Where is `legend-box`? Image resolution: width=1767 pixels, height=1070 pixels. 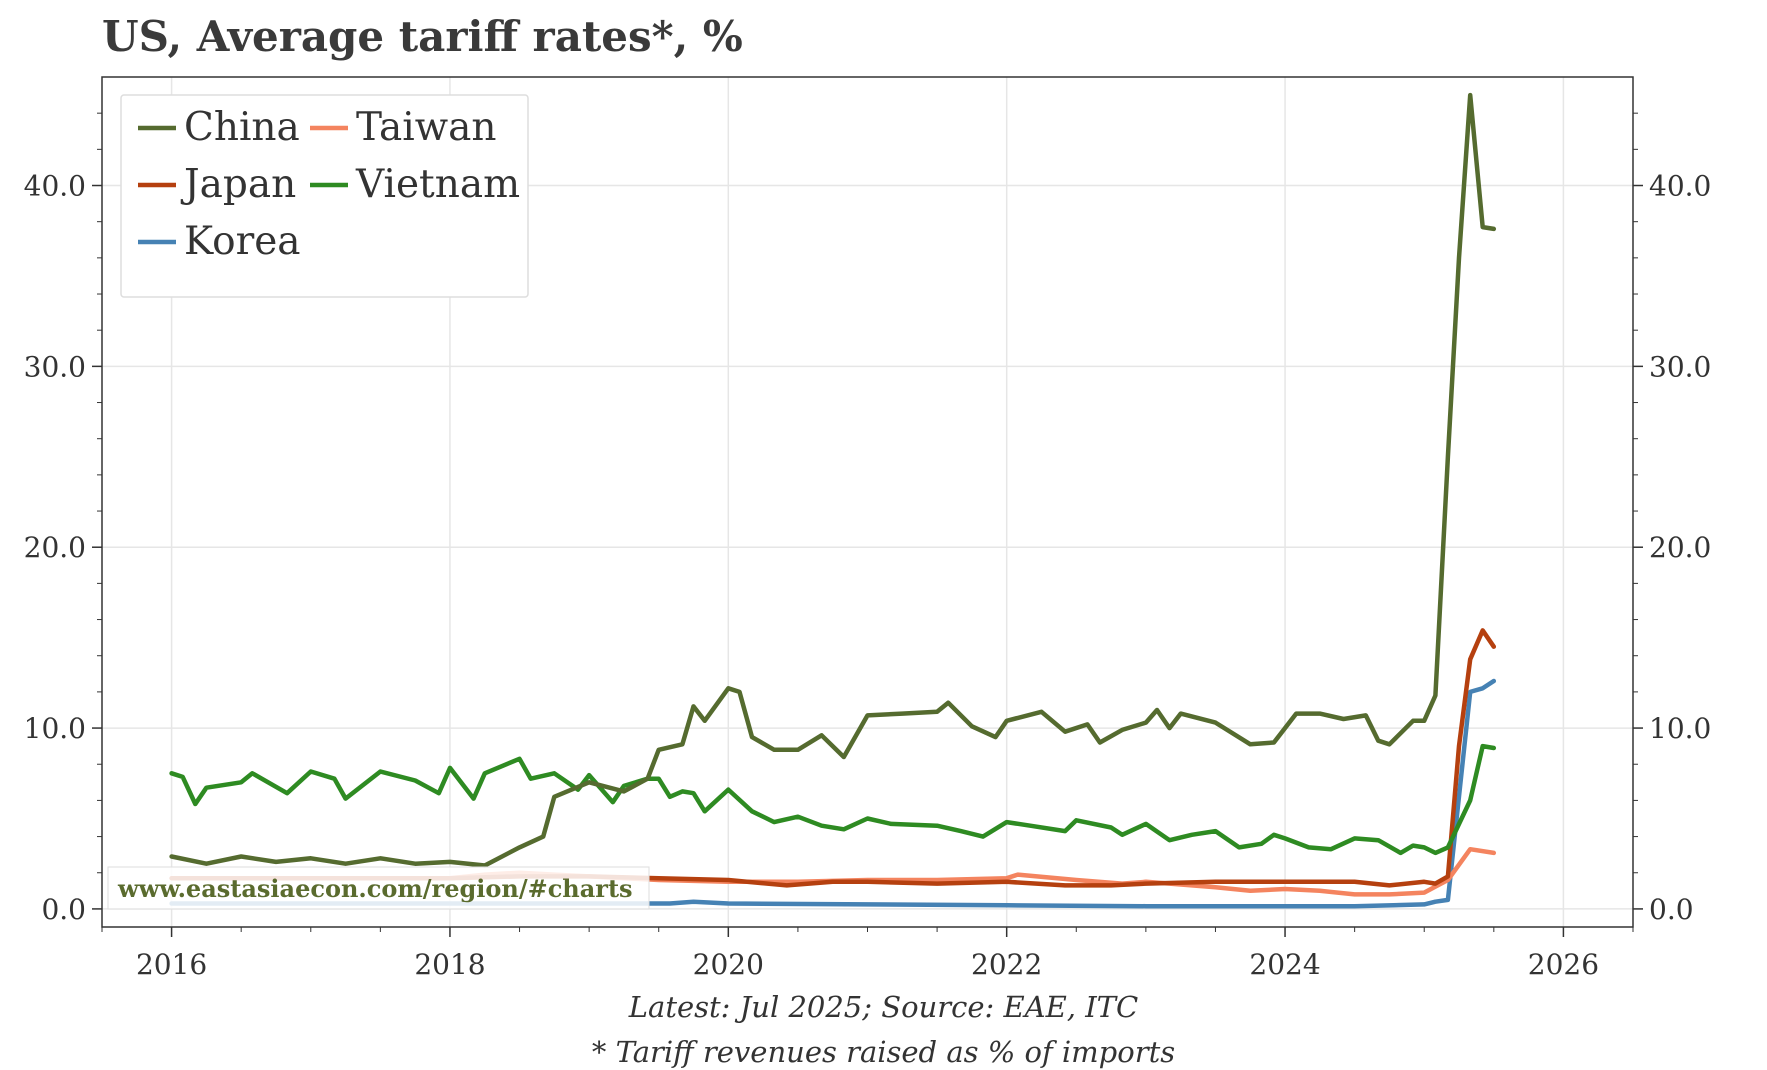
legend-box is located at coordinates (324, 196).